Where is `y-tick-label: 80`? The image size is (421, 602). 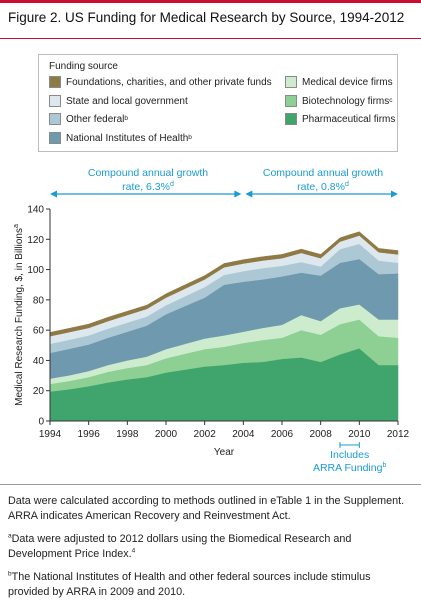
y-tick-label: 80 is located at coordinates (39, 300).